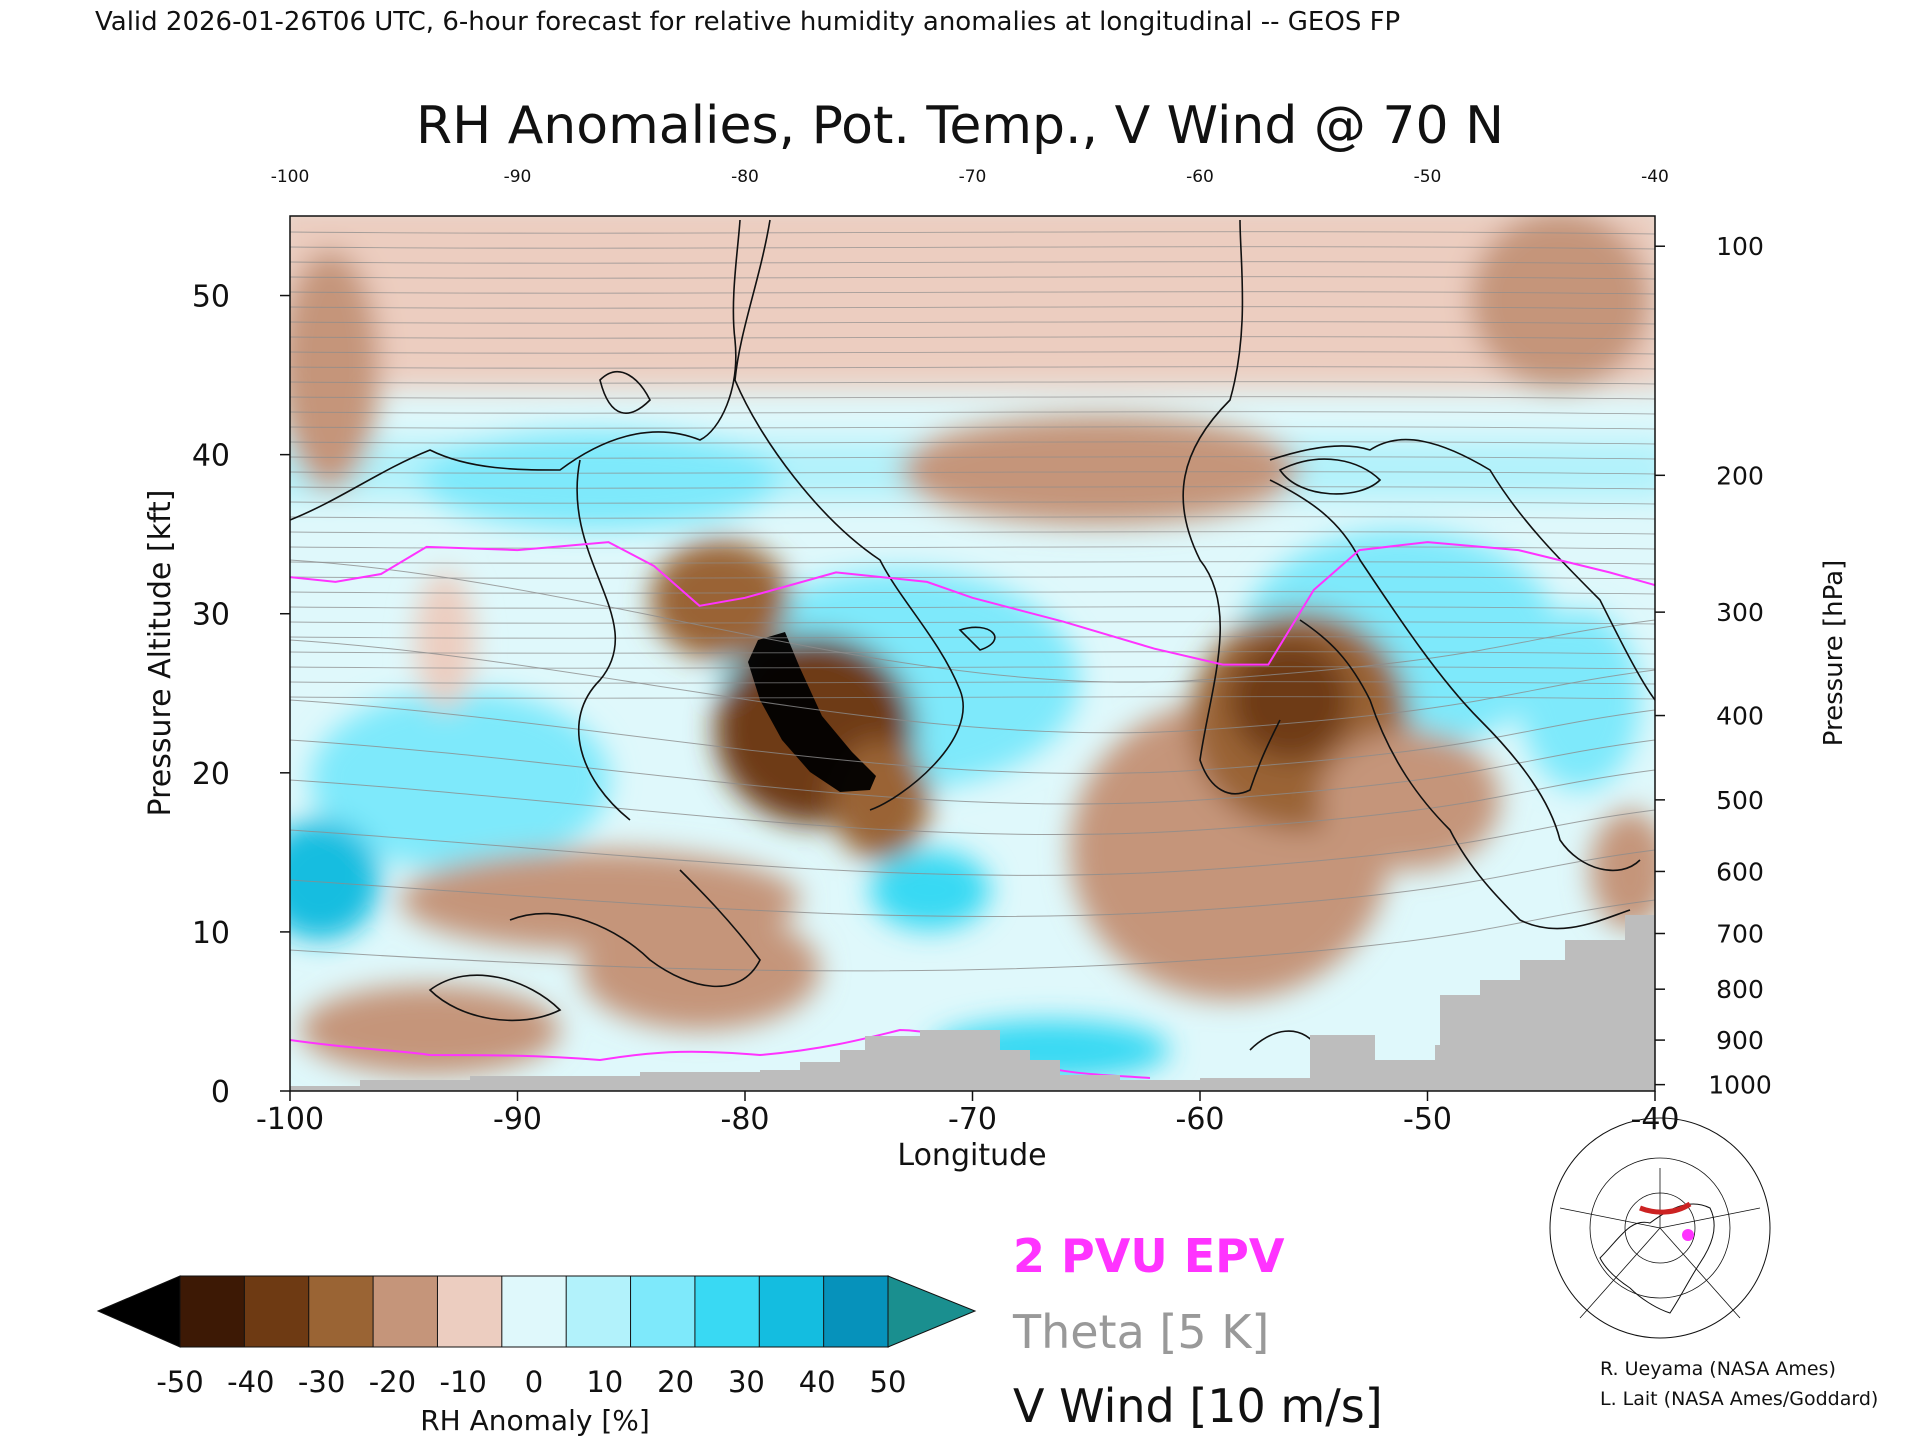  What do you see at coordinates (1740, 1040) in the screenshot?
I see `pressure-tick-label: 900` at bounding box center [1740, 1040].